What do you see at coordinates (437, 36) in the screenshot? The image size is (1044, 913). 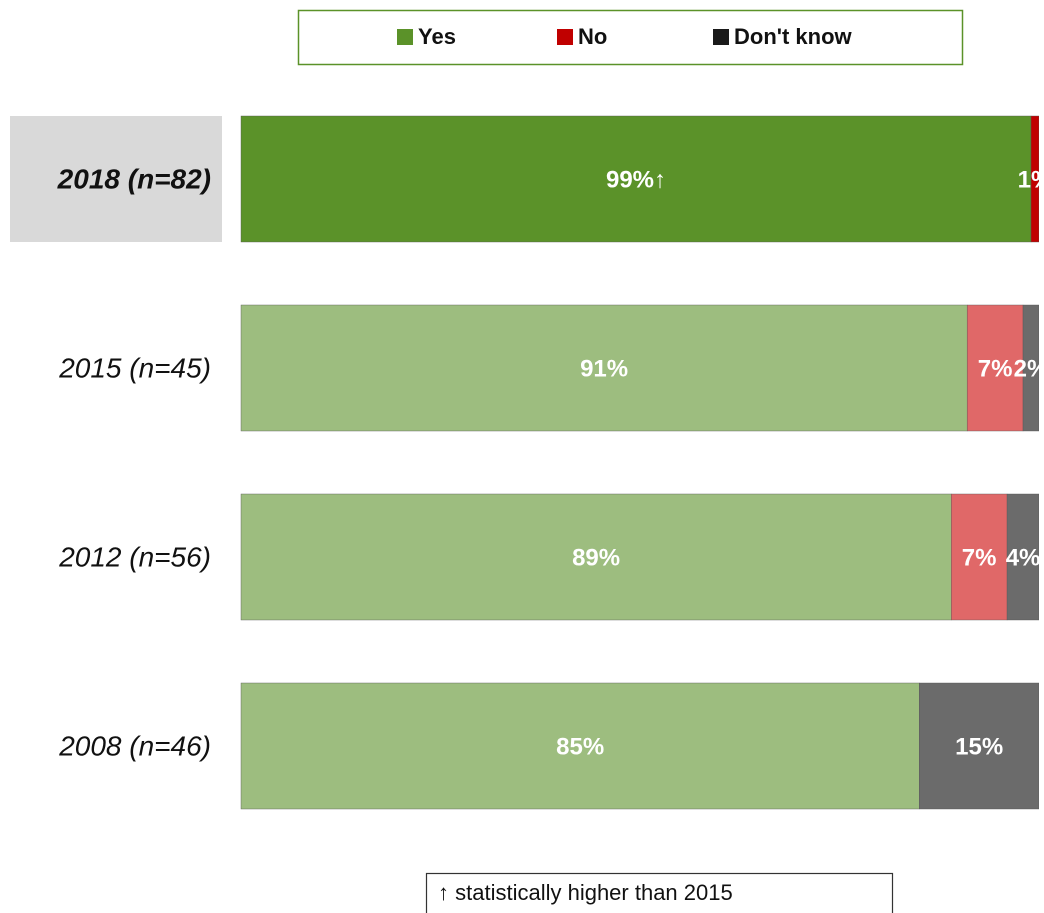 I see `legend-label: Yes` at bounding box center [437, 36].